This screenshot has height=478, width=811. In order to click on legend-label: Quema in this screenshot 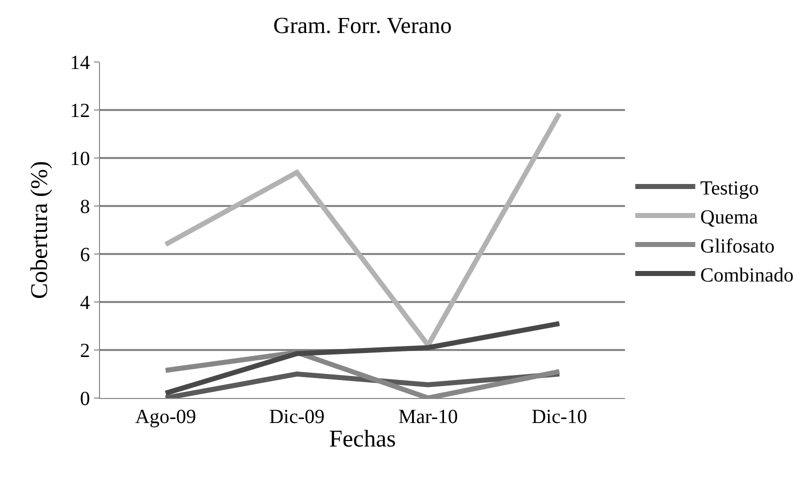, I will do `click(729, 217)`.